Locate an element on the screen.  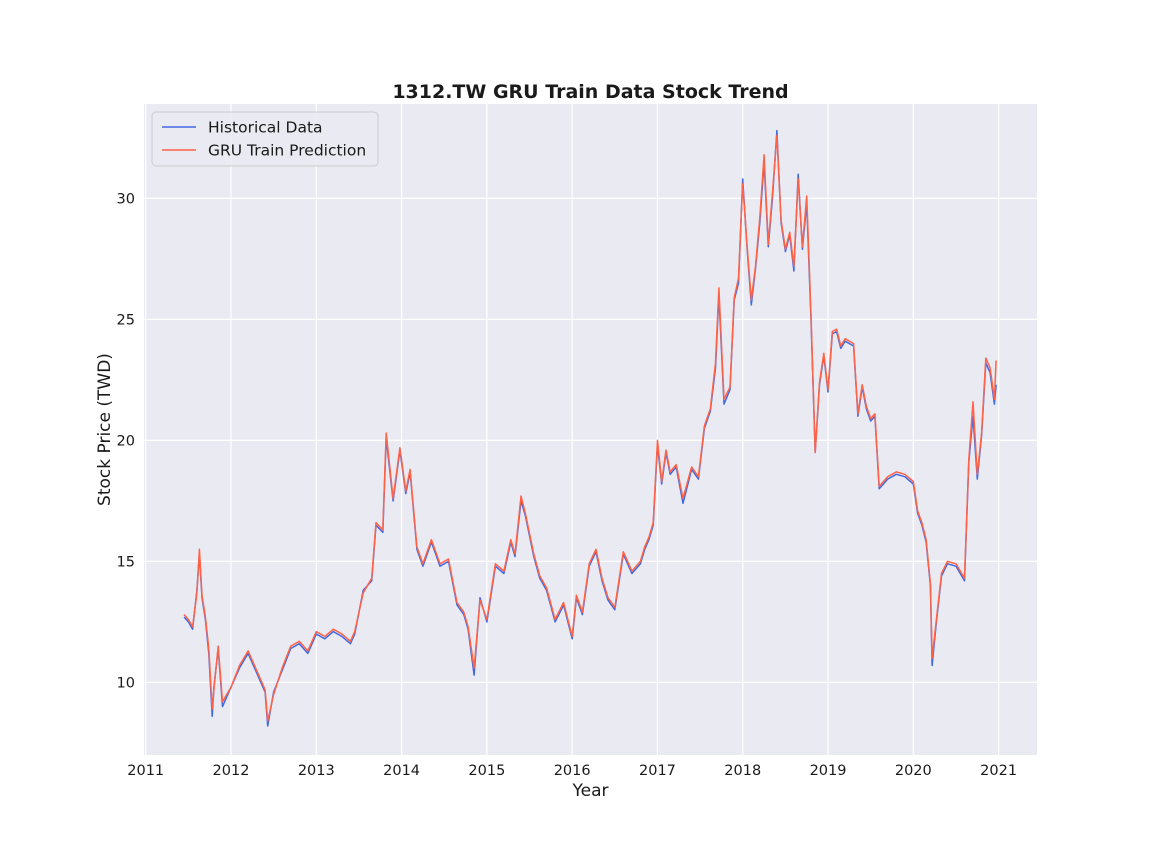
x-tick-label: 2014 is located at coordinates (401, 771).